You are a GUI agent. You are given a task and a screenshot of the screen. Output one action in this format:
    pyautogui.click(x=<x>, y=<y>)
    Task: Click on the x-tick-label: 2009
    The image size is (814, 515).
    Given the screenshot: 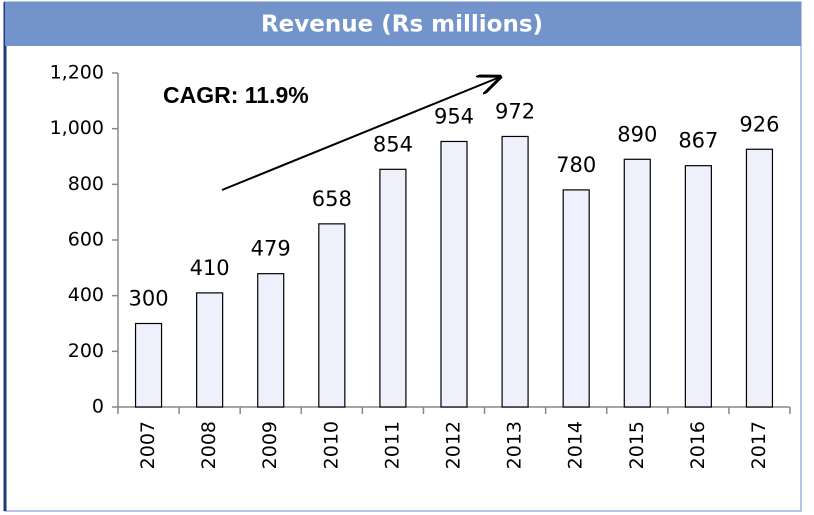 What is the action you would take?
    pyautogui.click(x=270, y=445)
    